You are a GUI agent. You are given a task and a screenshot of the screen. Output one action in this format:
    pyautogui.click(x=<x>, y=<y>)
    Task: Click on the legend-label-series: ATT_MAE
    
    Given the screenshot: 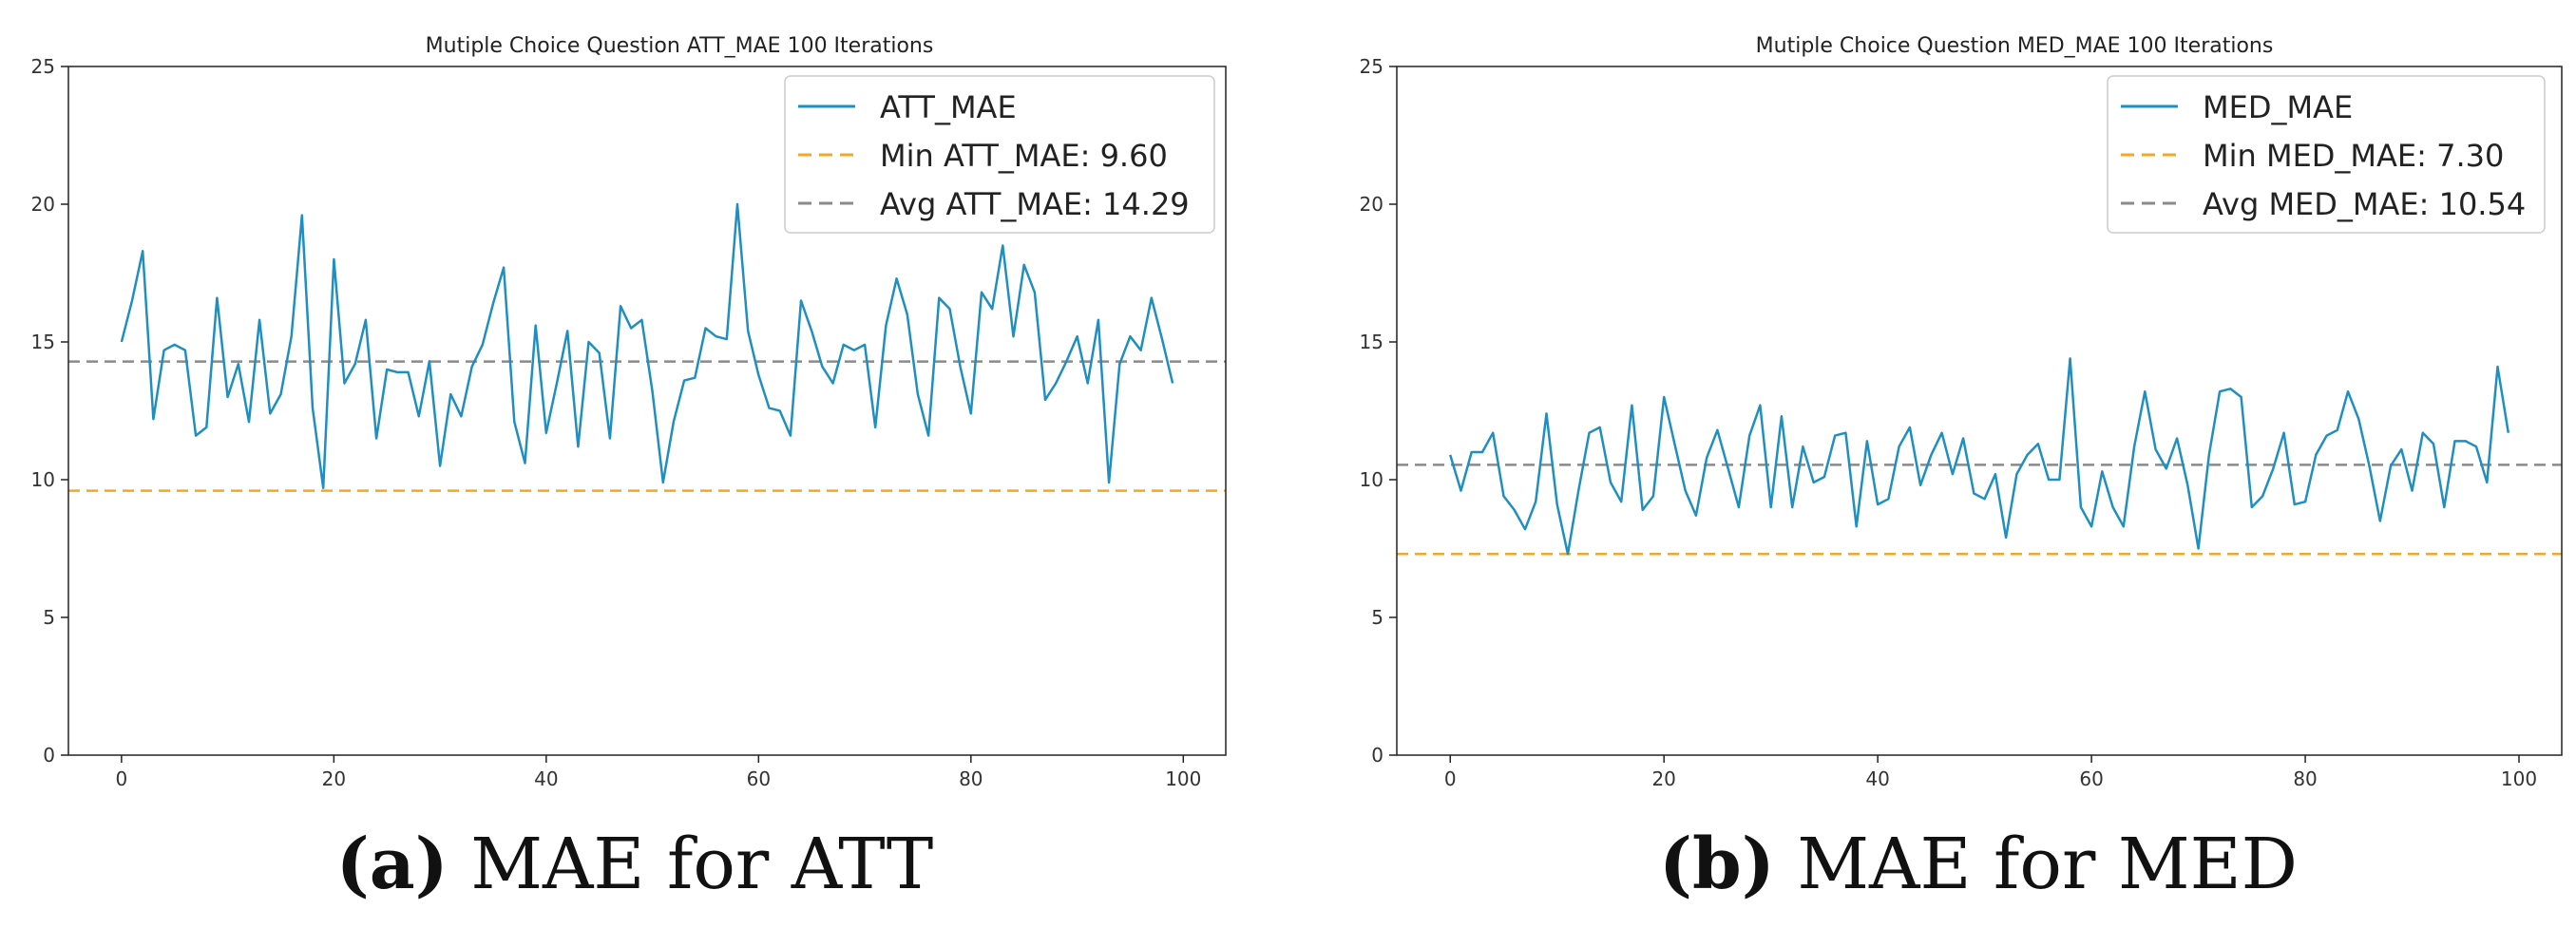 What is the action you would take?
    pyautogui.click(x=948, y=107)
    